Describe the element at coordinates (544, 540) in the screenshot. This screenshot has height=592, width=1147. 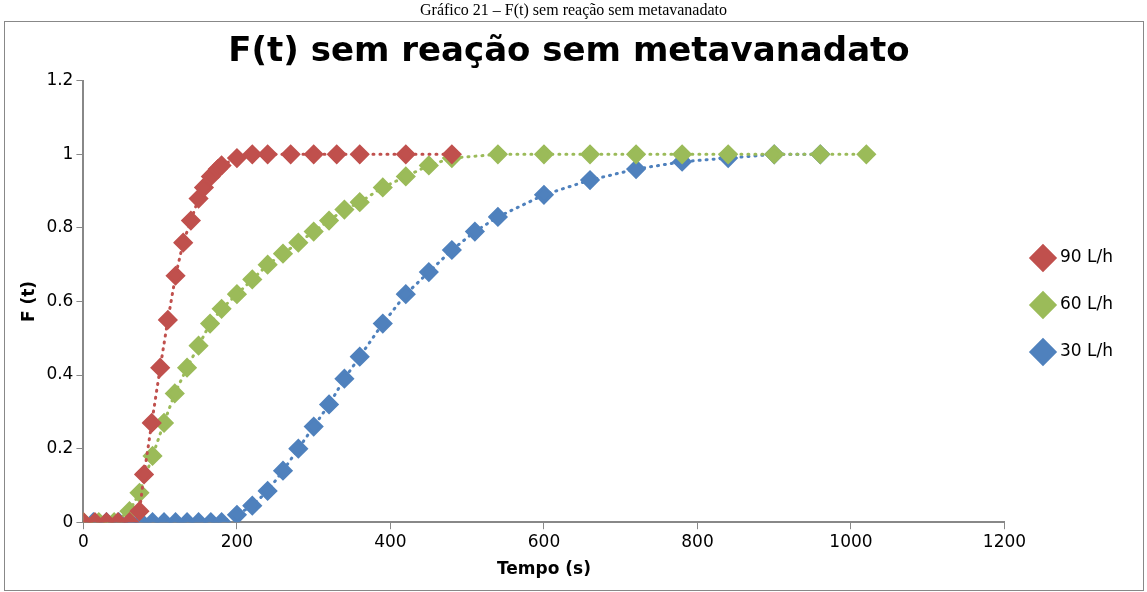
I see `x-tick-label: 600` at that location.